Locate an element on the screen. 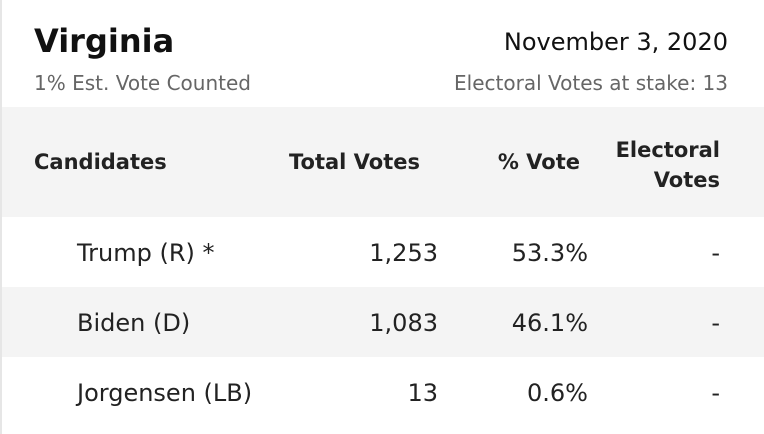  vote-percent: 0.6% is located at coordinates (557, 393).